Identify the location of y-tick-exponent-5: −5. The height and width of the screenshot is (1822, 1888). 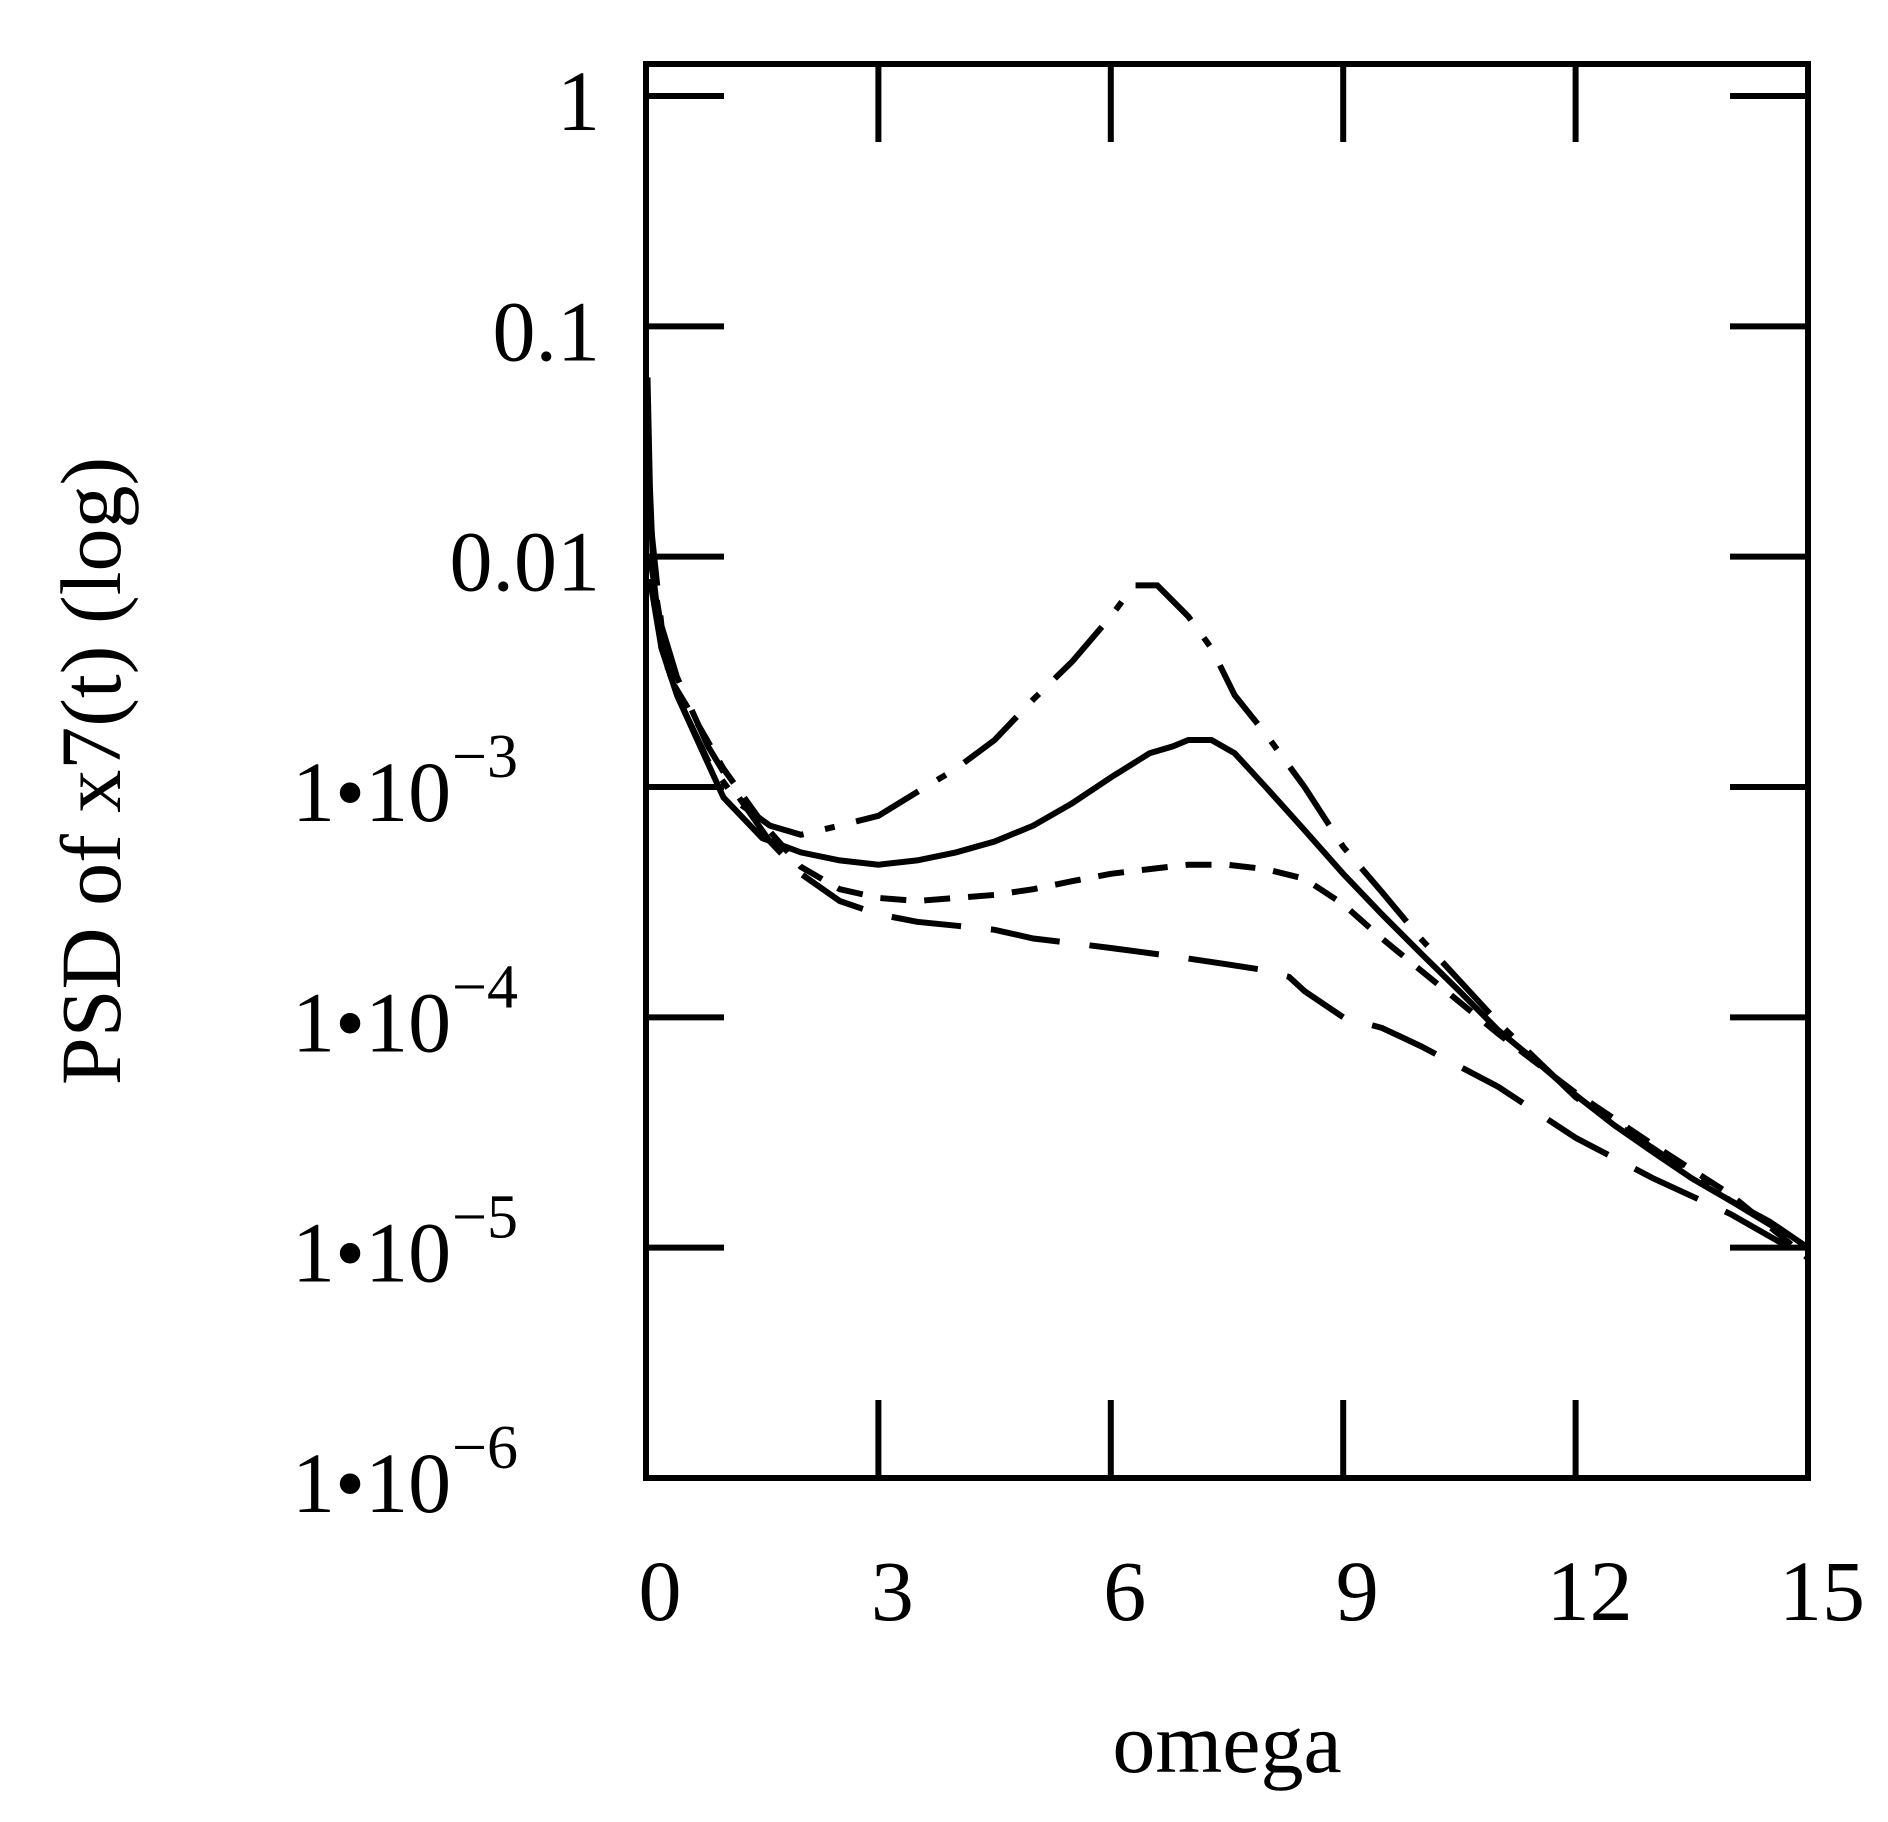
(485, 1218).